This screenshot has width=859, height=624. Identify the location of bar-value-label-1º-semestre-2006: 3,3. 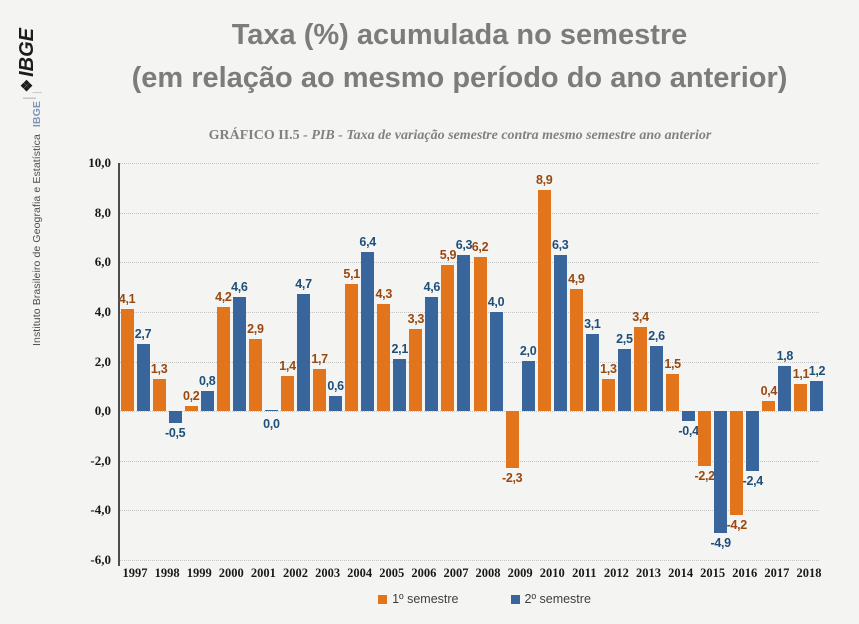
(416, 319).